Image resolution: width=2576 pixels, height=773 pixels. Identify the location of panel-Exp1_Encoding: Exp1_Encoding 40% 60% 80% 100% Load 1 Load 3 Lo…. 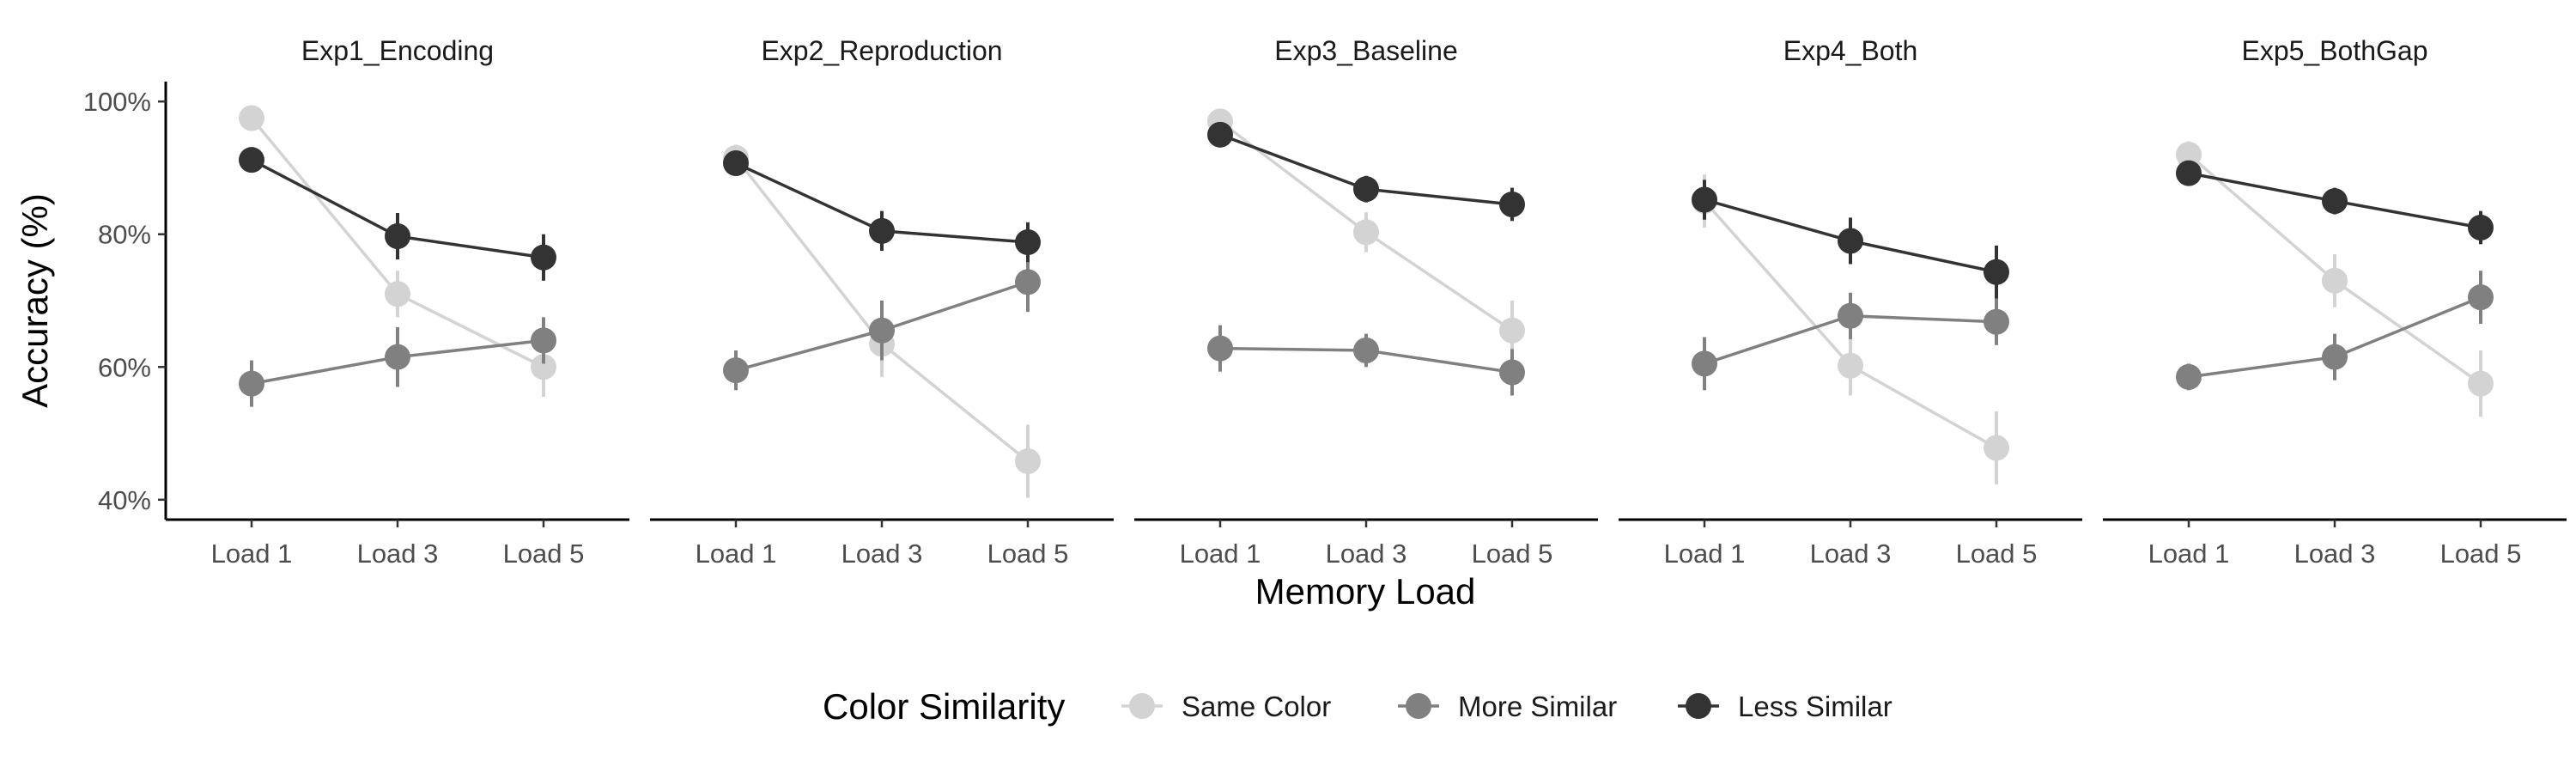
(356, 302).